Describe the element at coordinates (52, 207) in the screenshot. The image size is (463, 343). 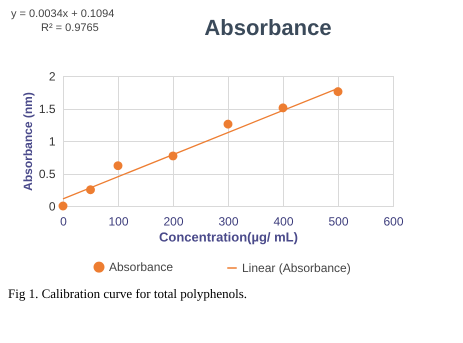
I see `y-tick-label: 0` at that location.